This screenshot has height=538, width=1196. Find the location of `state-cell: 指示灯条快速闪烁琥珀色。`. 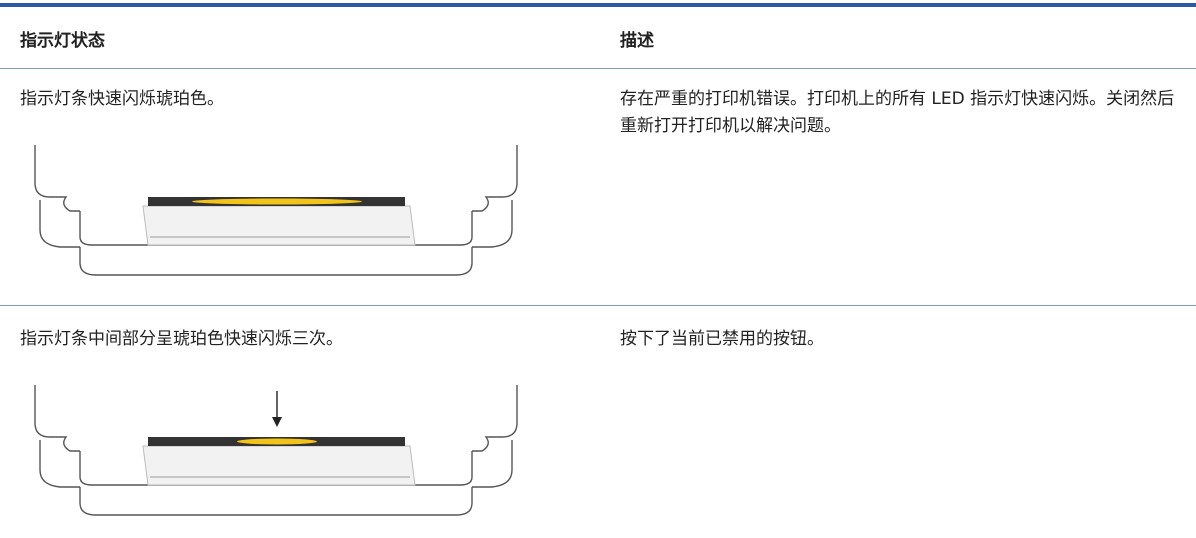

state-cell: 指示灯条快速闪烁琥珀色。 is located at coordinates (122, 99).